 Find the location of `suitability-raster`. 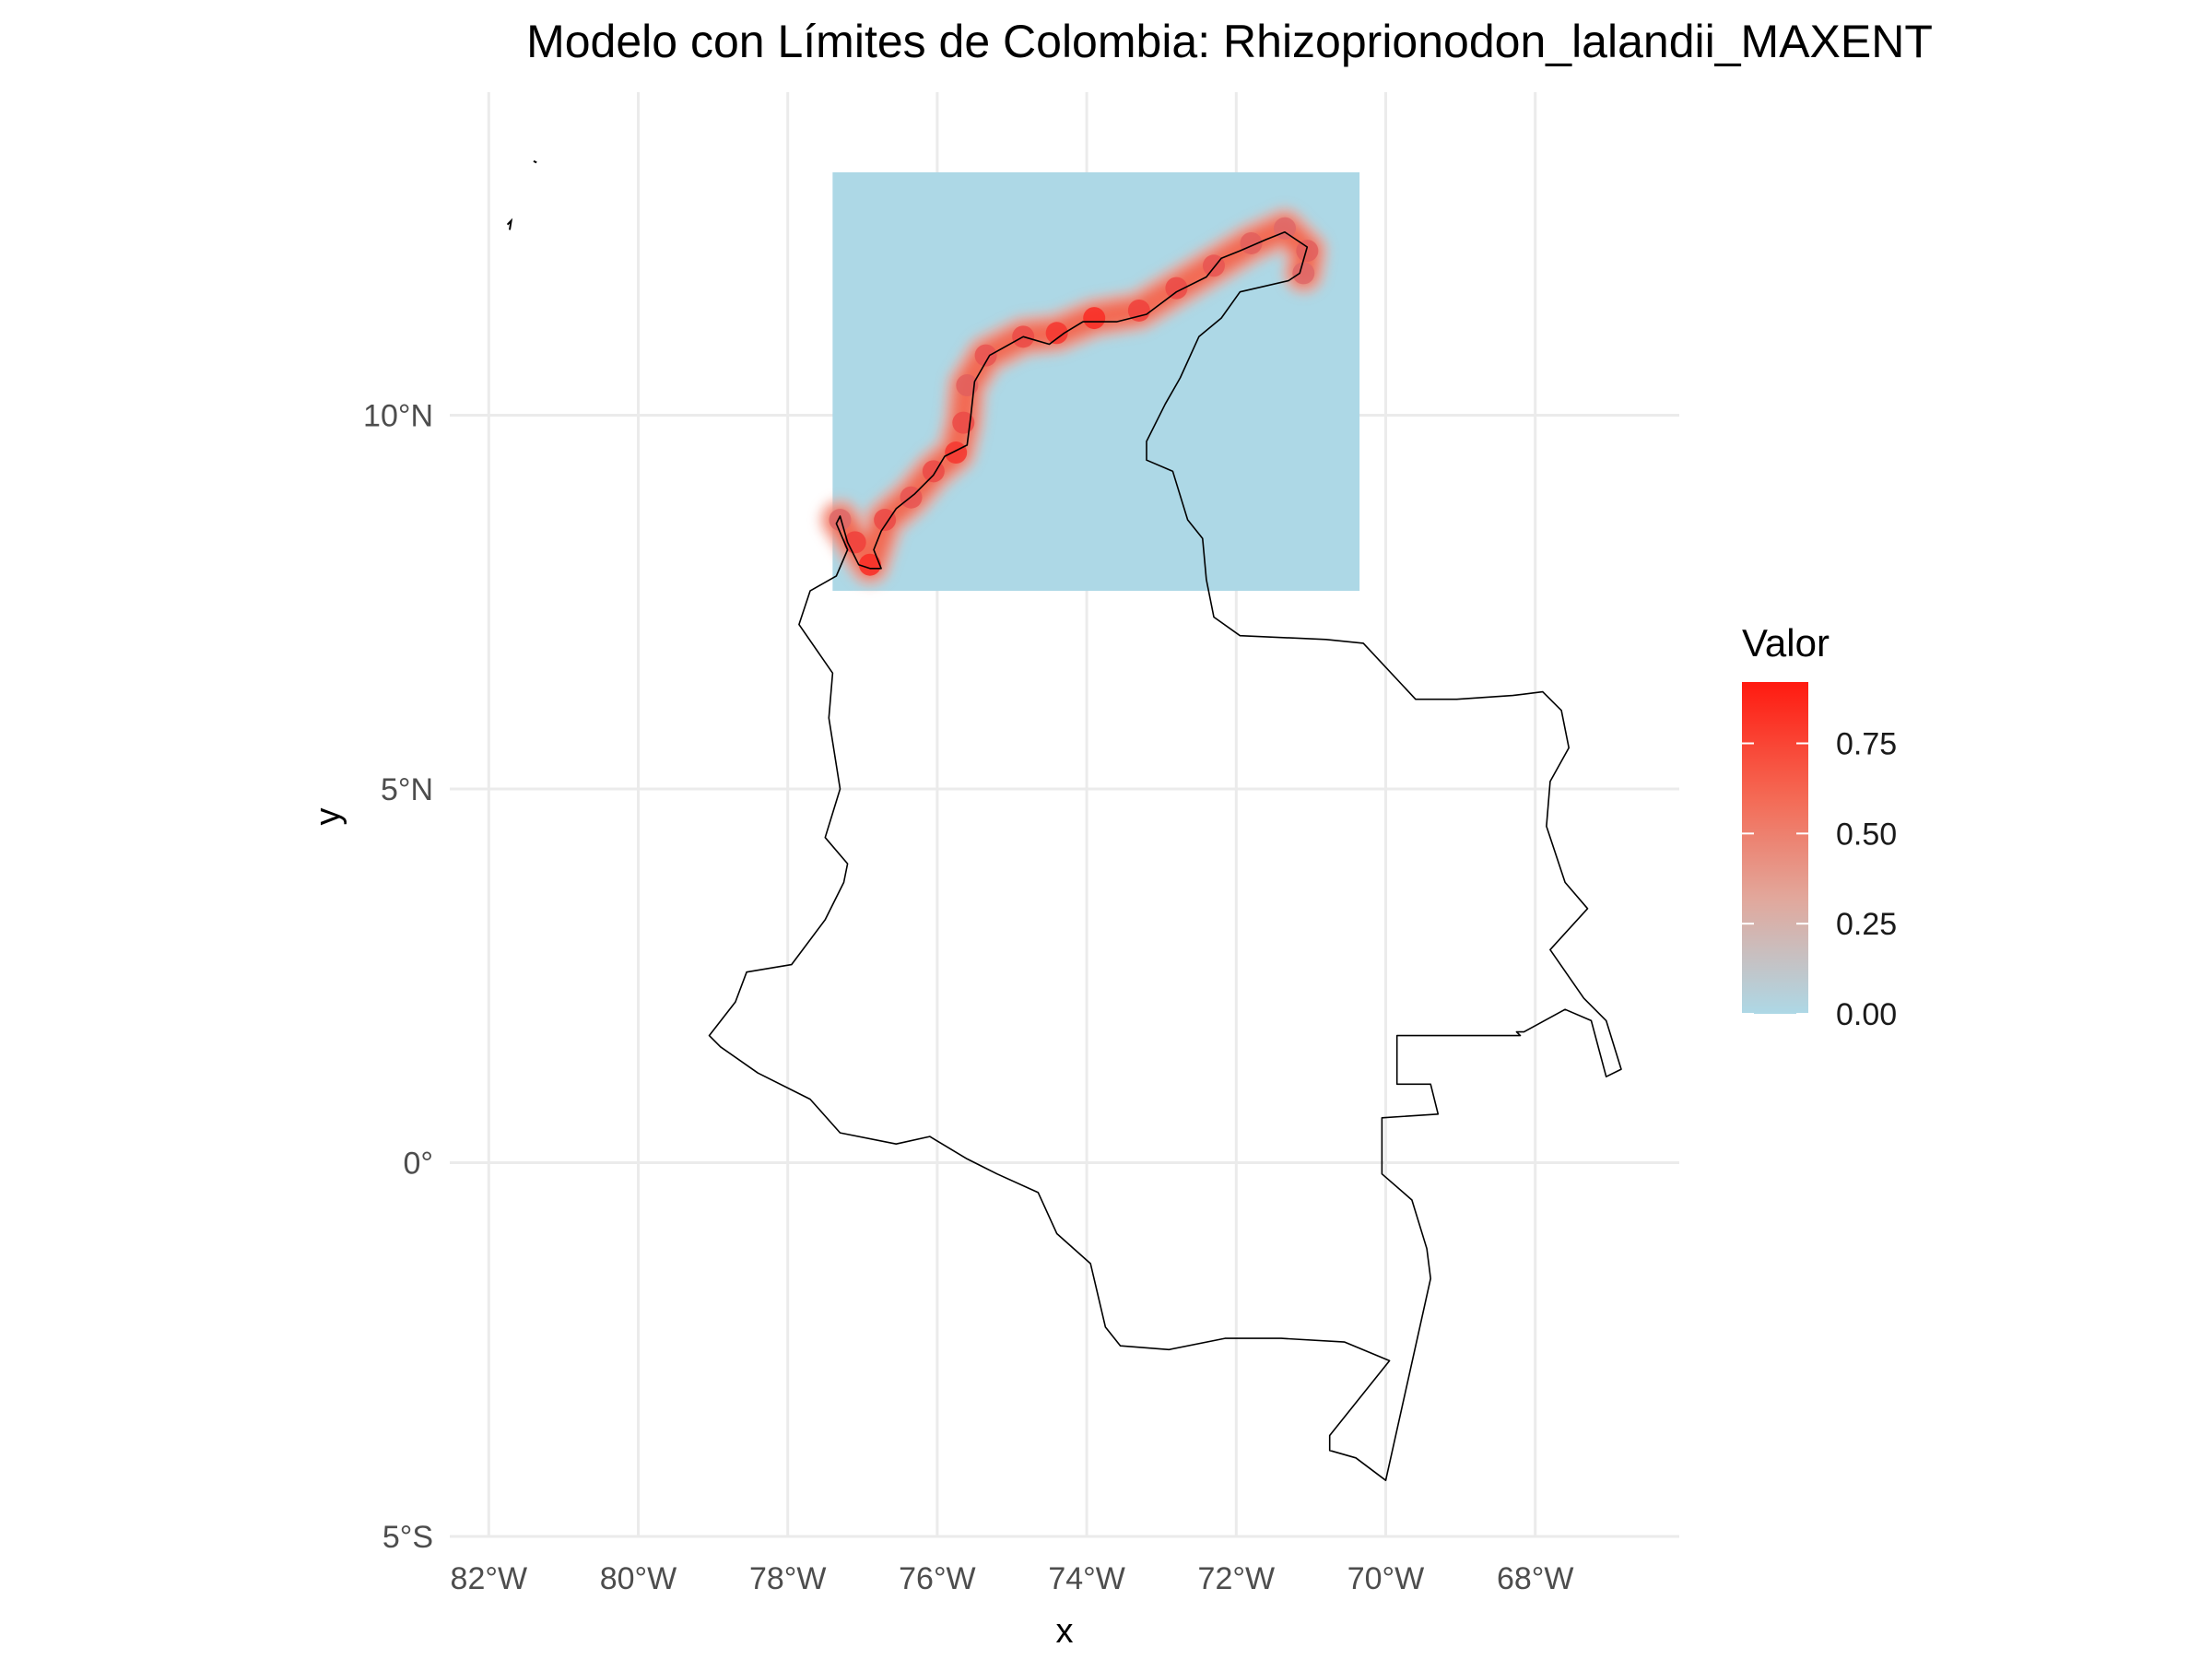

suitability-raster is located at coordinates (1089, 381).